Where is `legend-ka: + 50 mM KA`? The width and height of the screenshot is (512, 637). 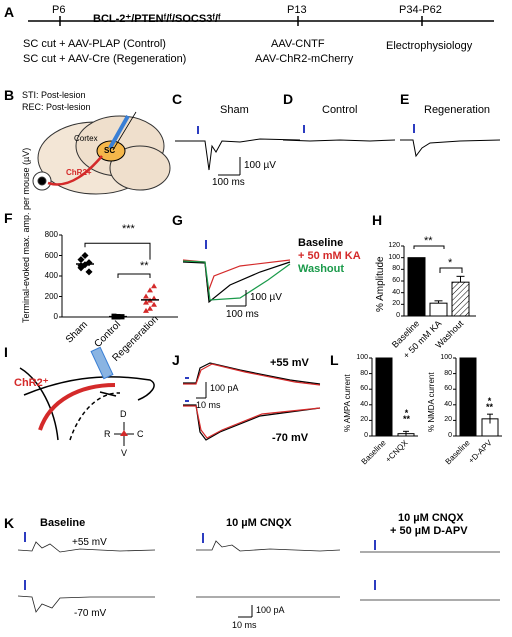
legend-ka: + 50 mM KA is located at coordinates (329, 256).